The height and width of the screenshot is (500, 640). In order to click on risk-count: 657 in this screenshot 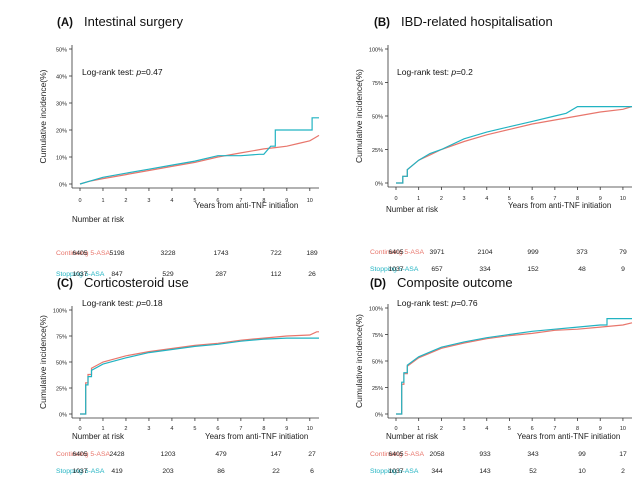, I will do `click(437, 269)`.